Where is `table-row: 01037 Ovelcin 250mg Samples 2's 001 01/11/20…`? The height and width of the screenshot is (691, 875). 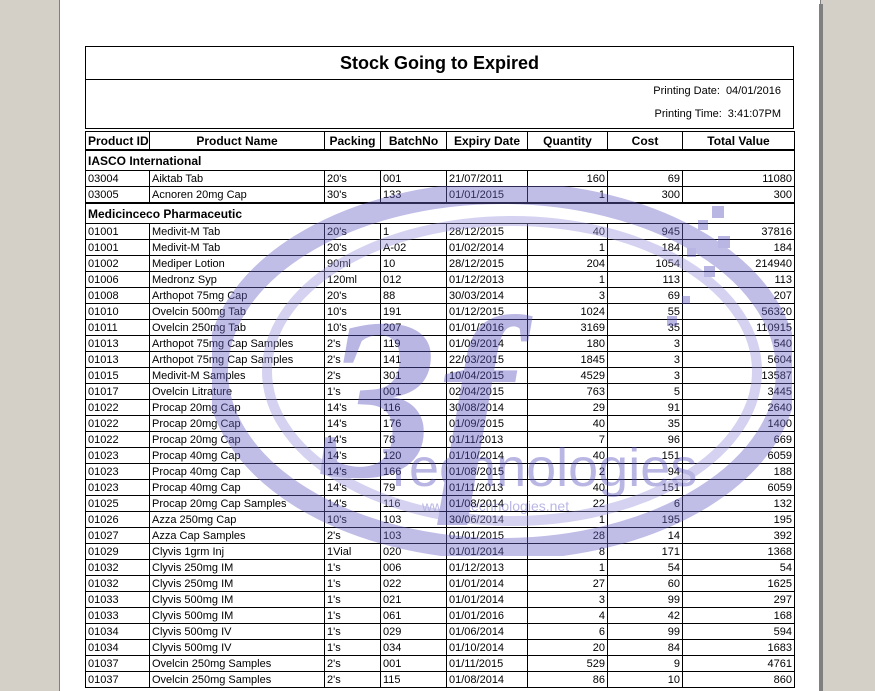 table-row: 01037 Ovelcin 250mg Samples 2's 001 01/11/20… is located at coordinates (440, 663).